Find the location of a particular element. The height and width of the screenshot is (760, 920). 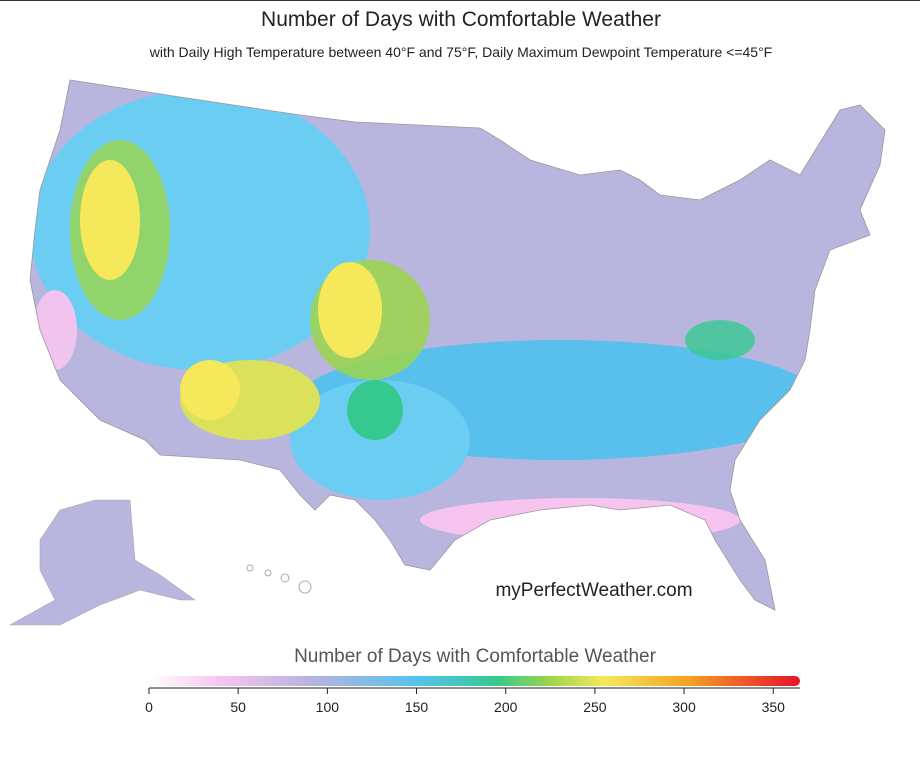

tick-label: 300 is located at coordinates (684, 707).